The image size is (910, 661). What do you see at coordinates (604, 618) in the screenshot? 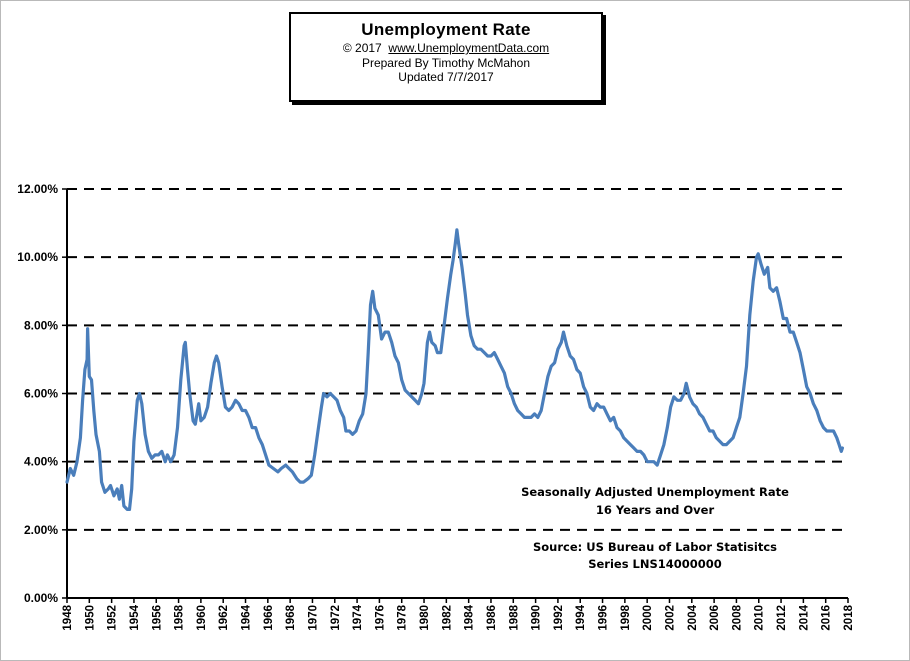
I see `x-tick-label: 1996` at bounding box center [604, 618].